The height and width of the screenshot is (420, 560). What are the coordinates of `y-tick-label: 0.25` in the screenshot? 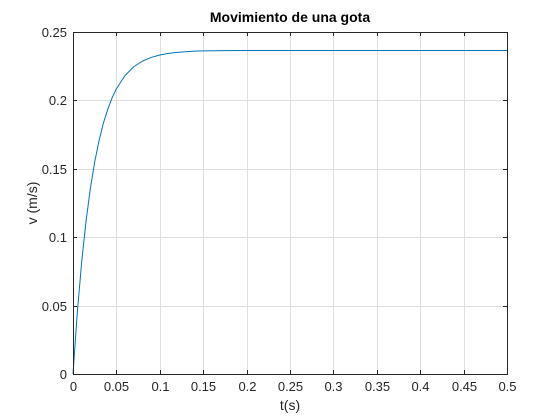 It's located at (54, 32).